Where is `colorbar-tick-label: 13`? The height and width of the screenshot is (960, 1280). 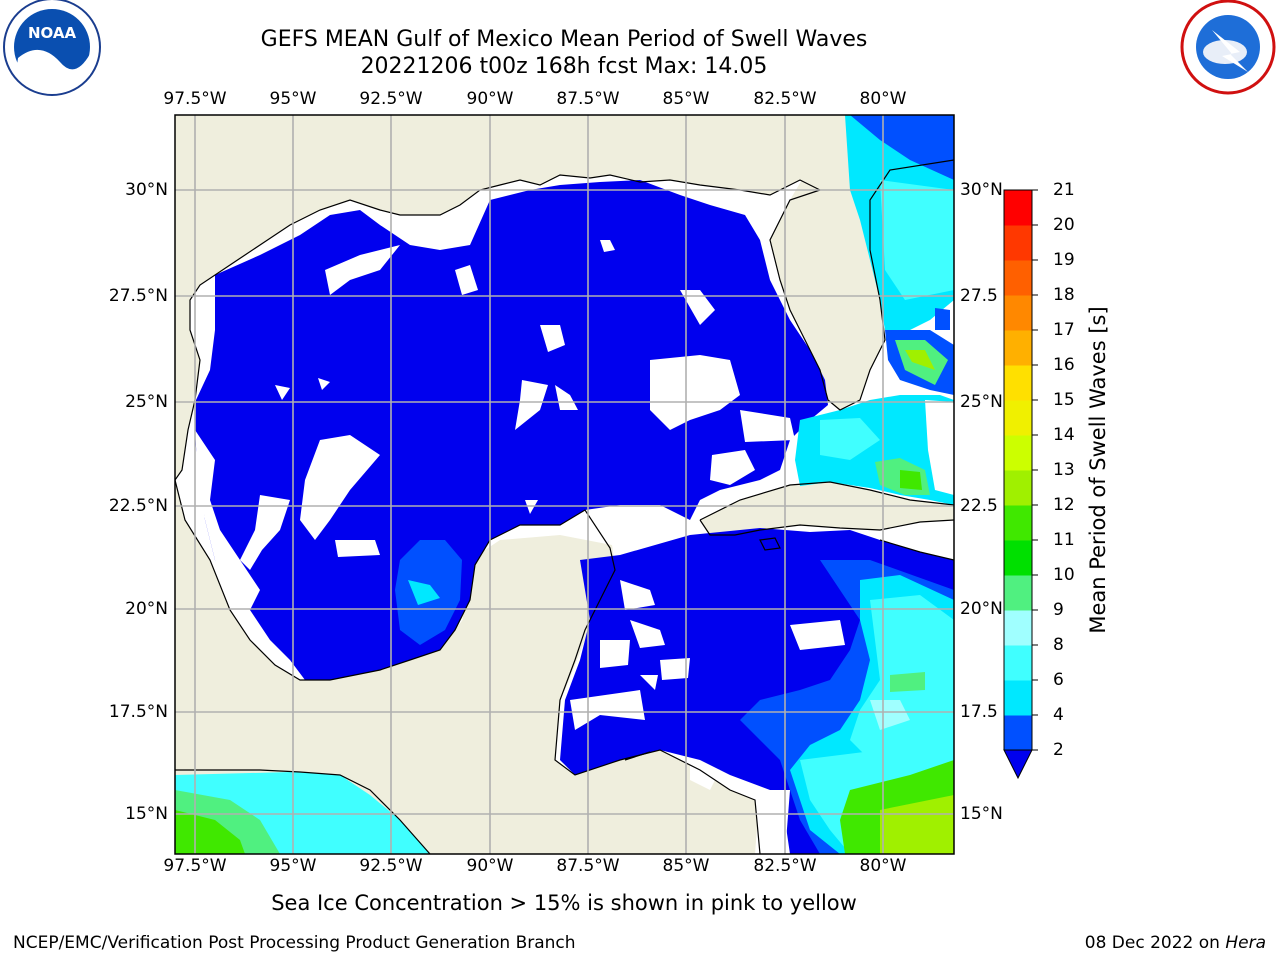 colorbar-tick-label: 13 is located at coordinates (1064, 470).